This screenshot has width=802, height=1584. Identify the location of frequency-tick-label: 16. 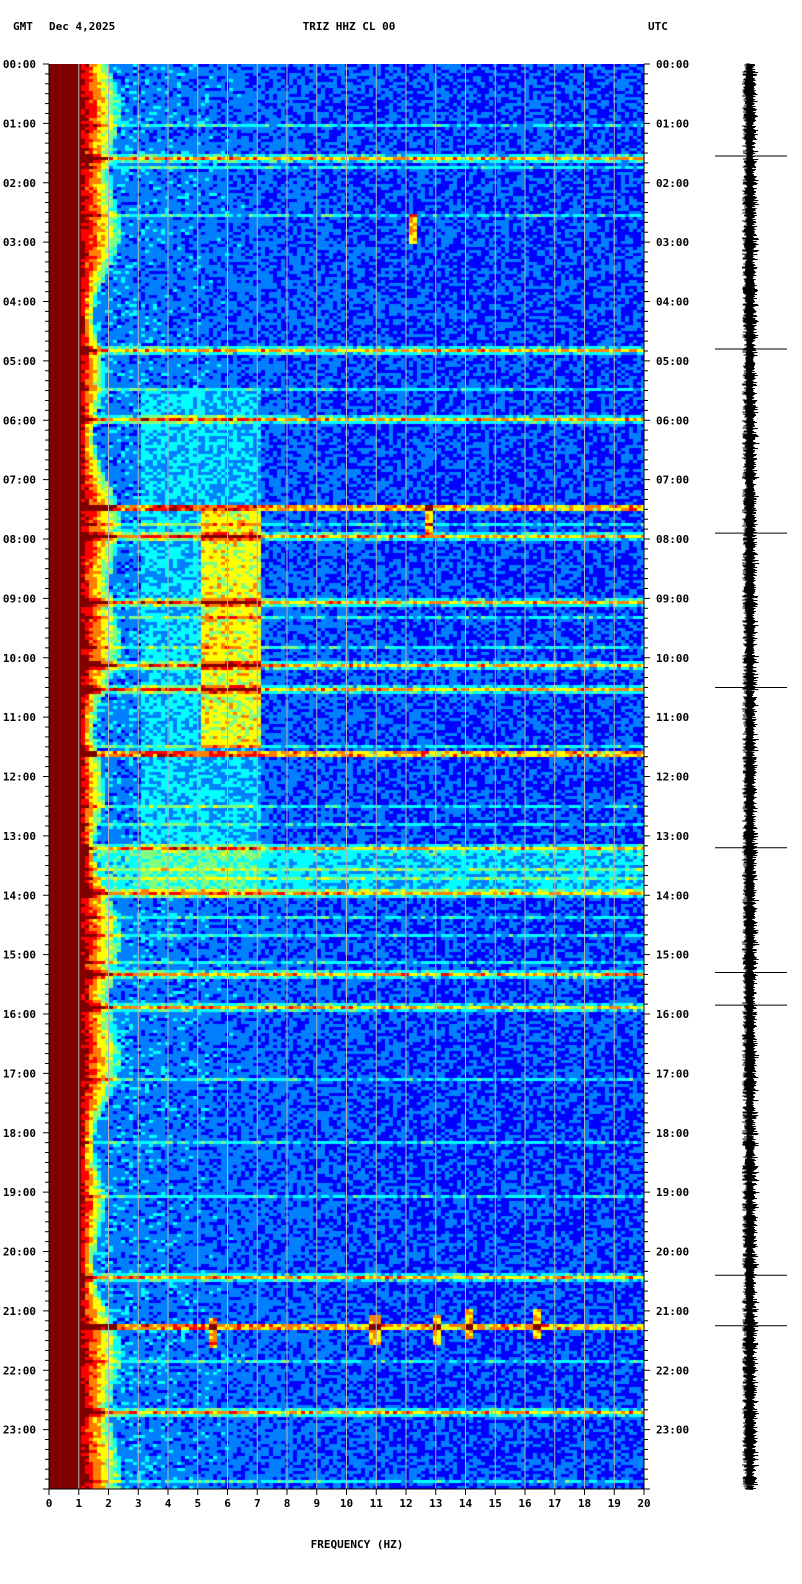
(525, 1503).